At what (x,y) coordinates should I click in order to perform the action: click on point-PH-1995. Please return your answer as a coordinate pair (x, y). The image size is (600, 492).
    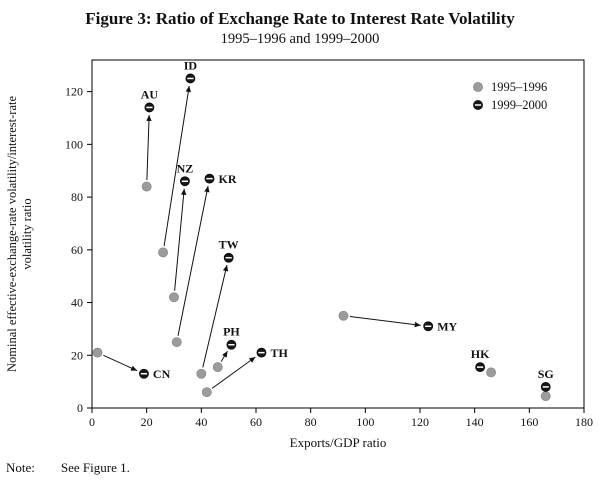
    Looking at the image, I should click on (217, 367).